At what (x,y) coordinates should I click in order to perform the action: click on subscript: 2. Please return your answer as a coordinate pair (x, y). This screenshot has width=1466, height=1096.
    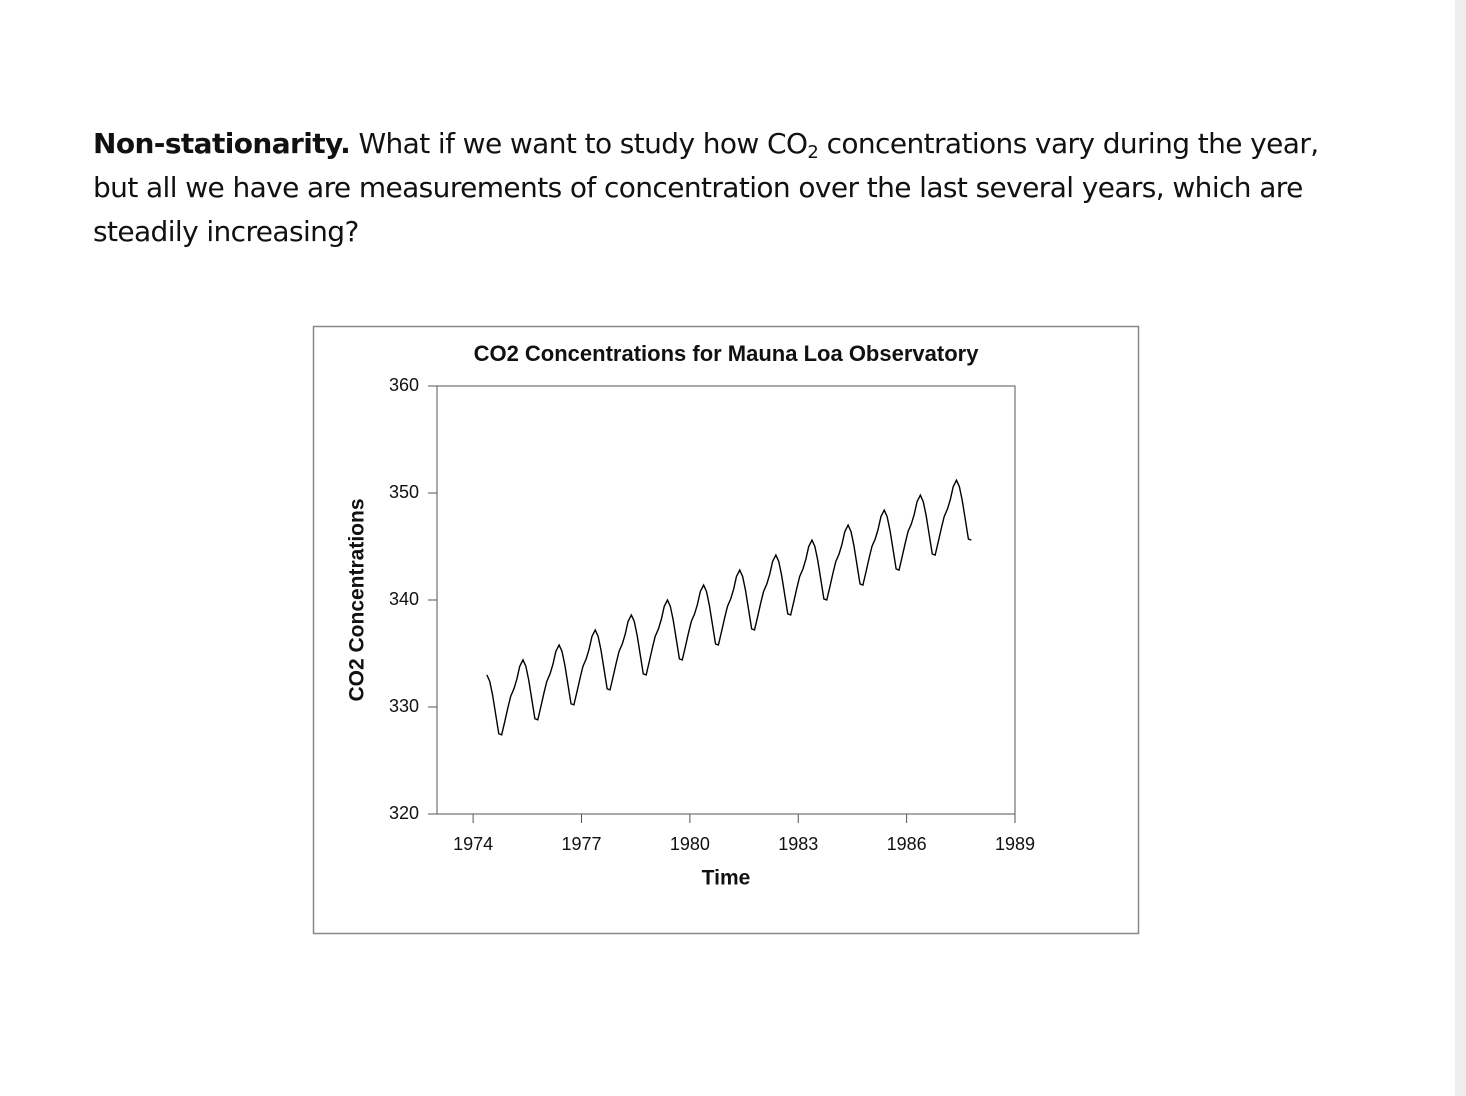
    Looking at the image, I should click on (813, 152).